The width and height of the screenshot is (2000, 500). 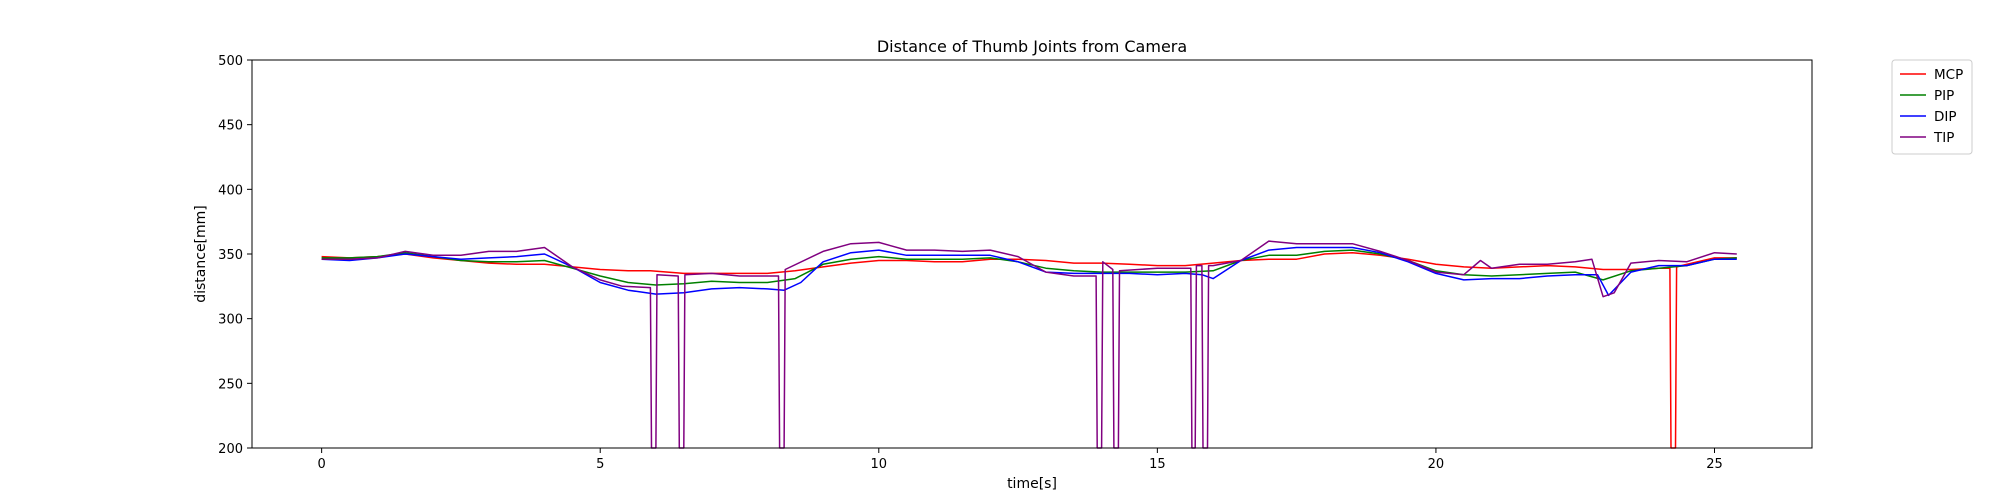 I want to click on legend: MCP PIP DIP TIP, so click(x=1932, y=107).